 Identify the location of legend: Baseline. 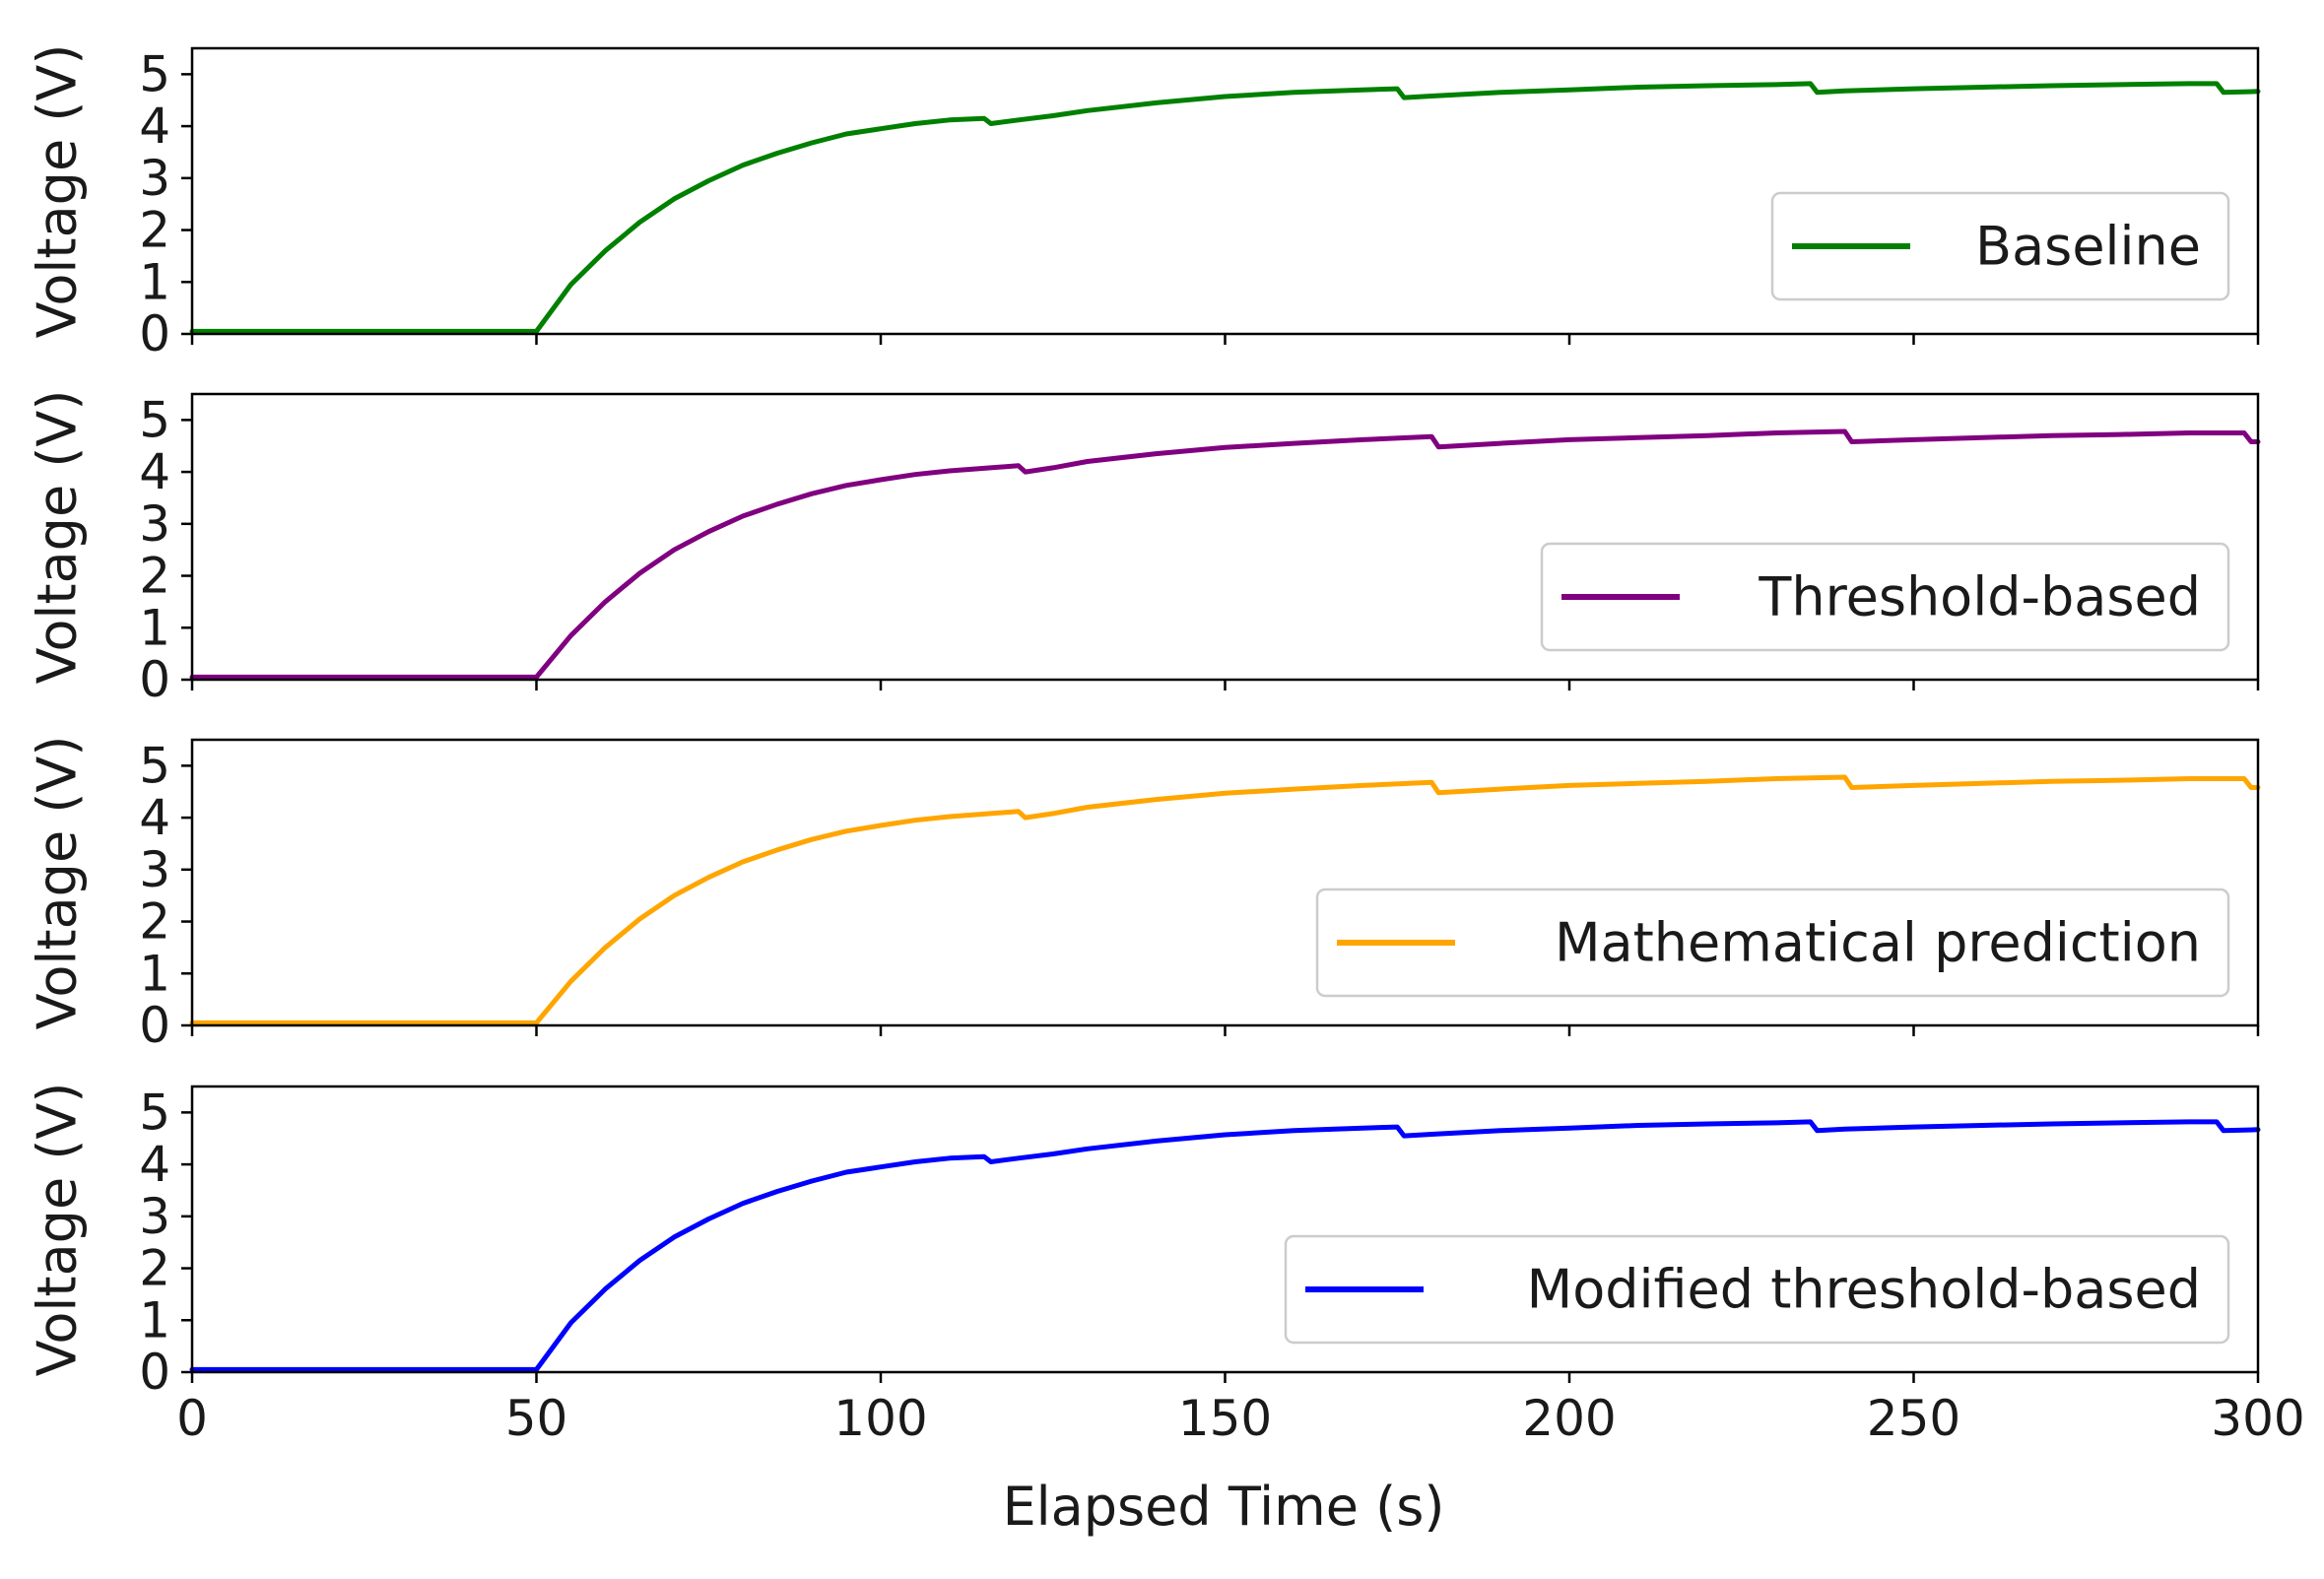
(2000, 246).